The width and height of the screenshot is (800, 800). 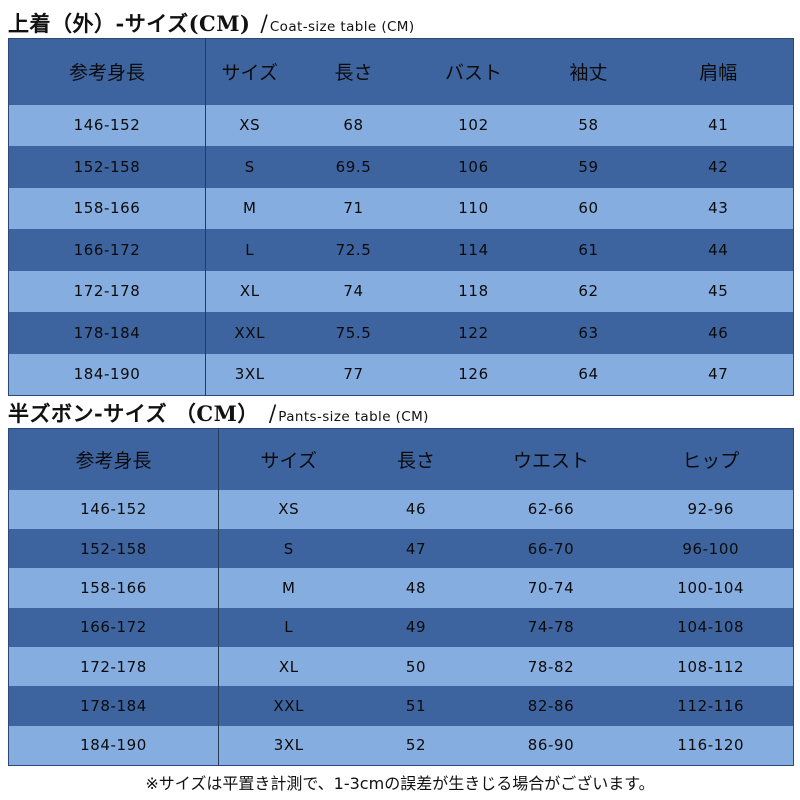 What do you see at coordinates (711, 548) in the screenshot?
I see `pants-cell-4: 96-100` at bounding box center [711, 548].